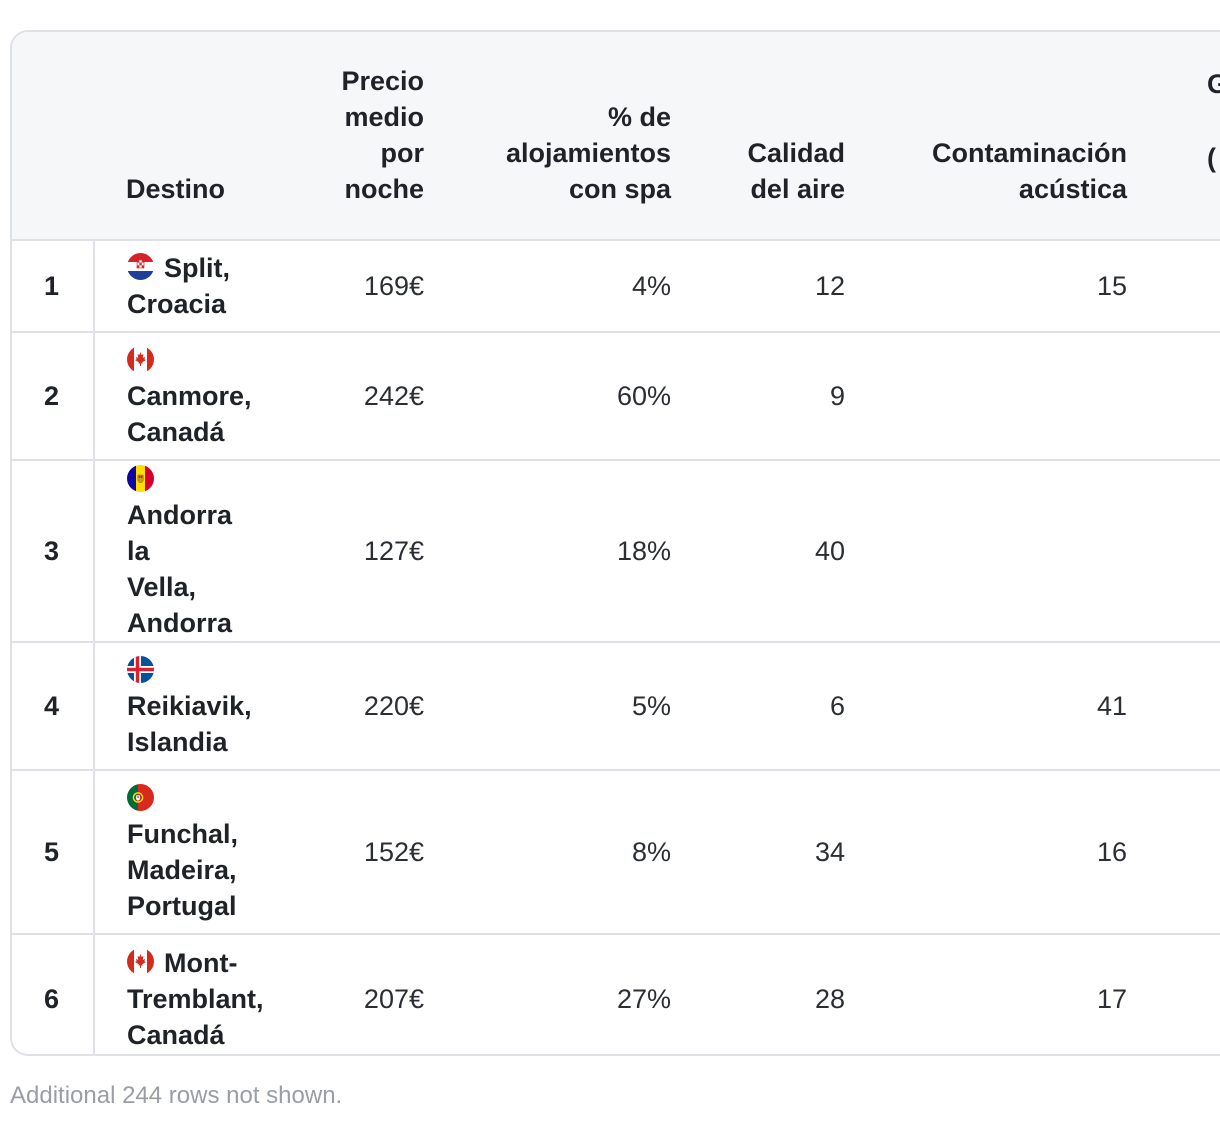 This screenshot has width=1220, height=1124. I want to click on destination-line: Split,, so click(194, 268).